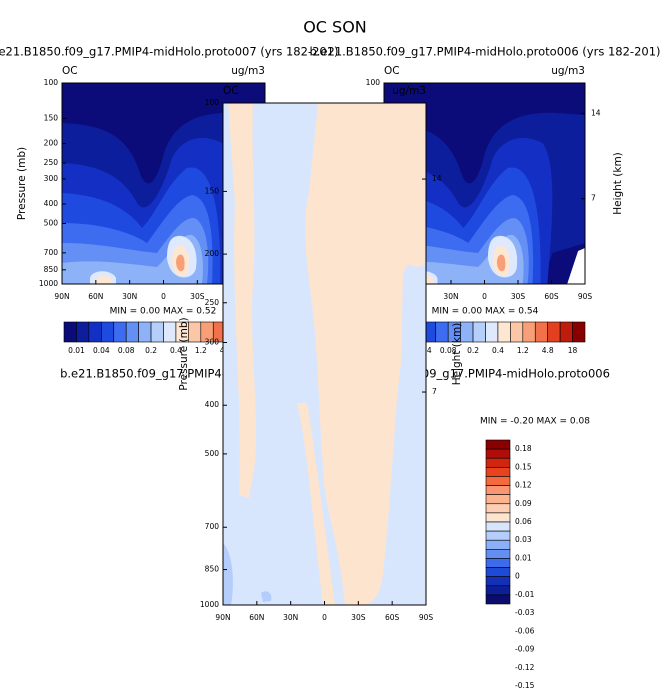  What do you see at coordinates (61, 296) in the screenshot?
I see `x-tick-label: 90N` at bounding box center [61, 296].